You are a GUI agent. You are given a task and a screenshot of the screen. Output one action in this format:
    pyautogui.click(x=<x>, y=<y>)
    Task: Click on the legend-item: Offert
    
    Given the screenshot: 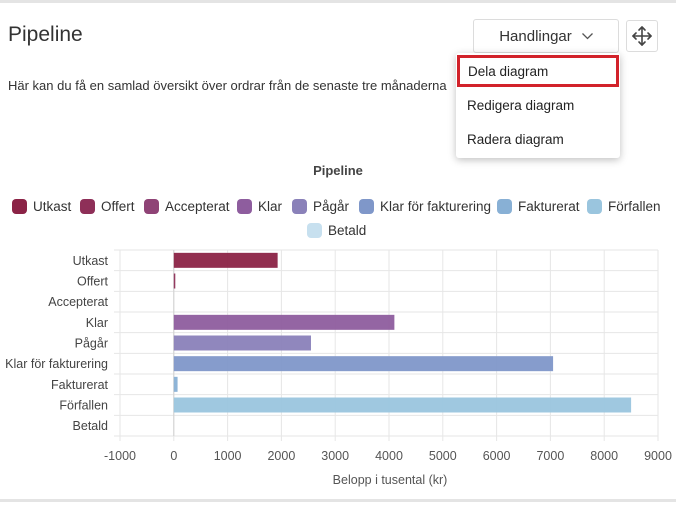 What is the action you would take?
    pyautogui.click(x=107, y=206)
    